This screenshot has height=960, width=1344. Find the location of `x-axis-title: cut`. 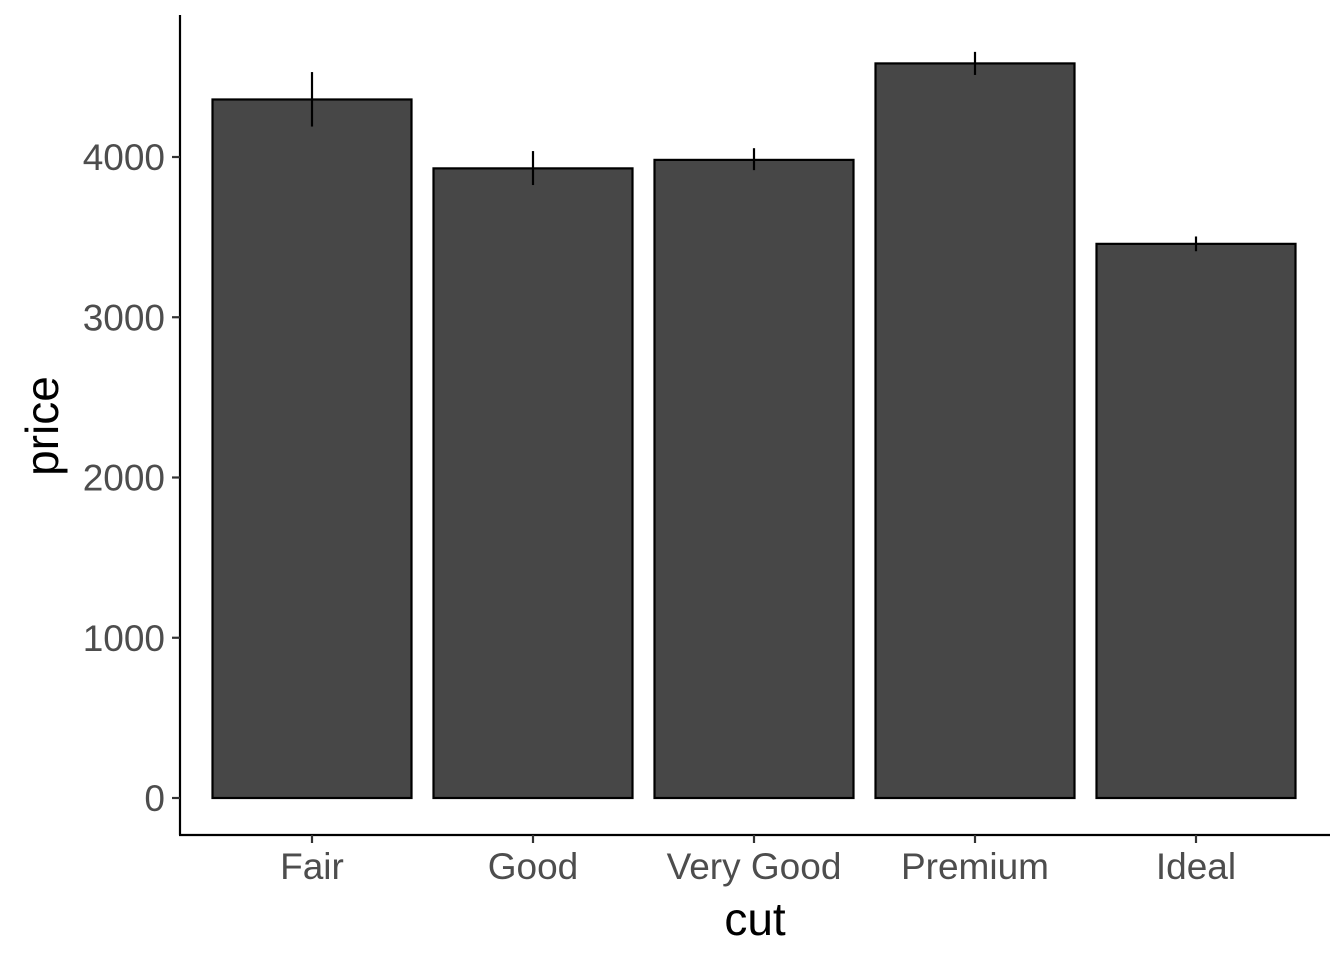

x-axis-title: cut is located at coordinates (755, 919).